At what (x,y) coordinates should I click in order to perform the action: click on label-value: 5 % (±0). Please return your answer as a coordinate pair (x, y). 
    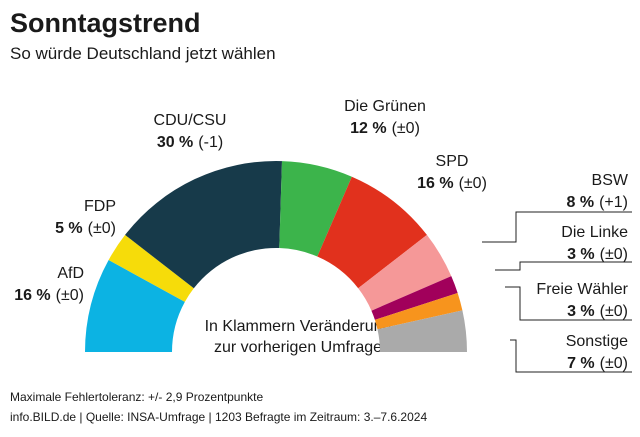
    Looking at the image, I should click on (85, 228).